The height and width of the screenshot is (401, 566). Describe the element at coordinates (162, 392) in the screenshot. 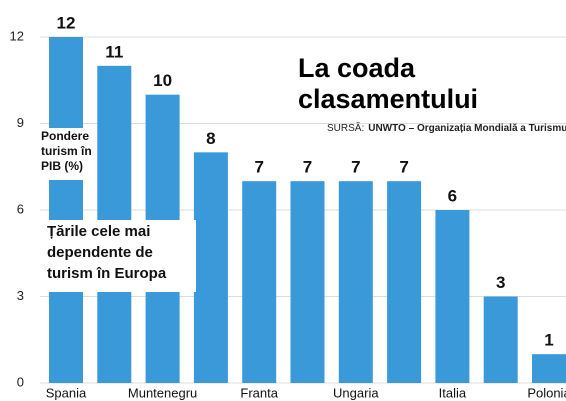

I see `x-tick-label: Muntenegru` at that location.